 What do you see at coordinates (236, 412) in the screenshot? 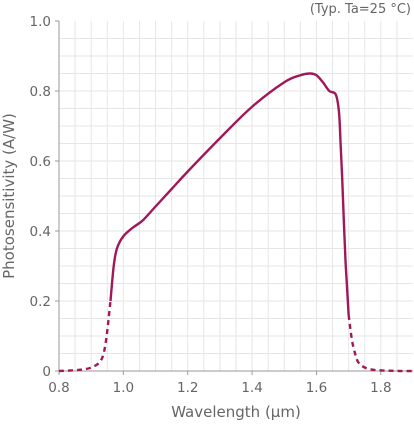
I see `xlabel: Wavelength (μm)` at bounding box center [236, 412].